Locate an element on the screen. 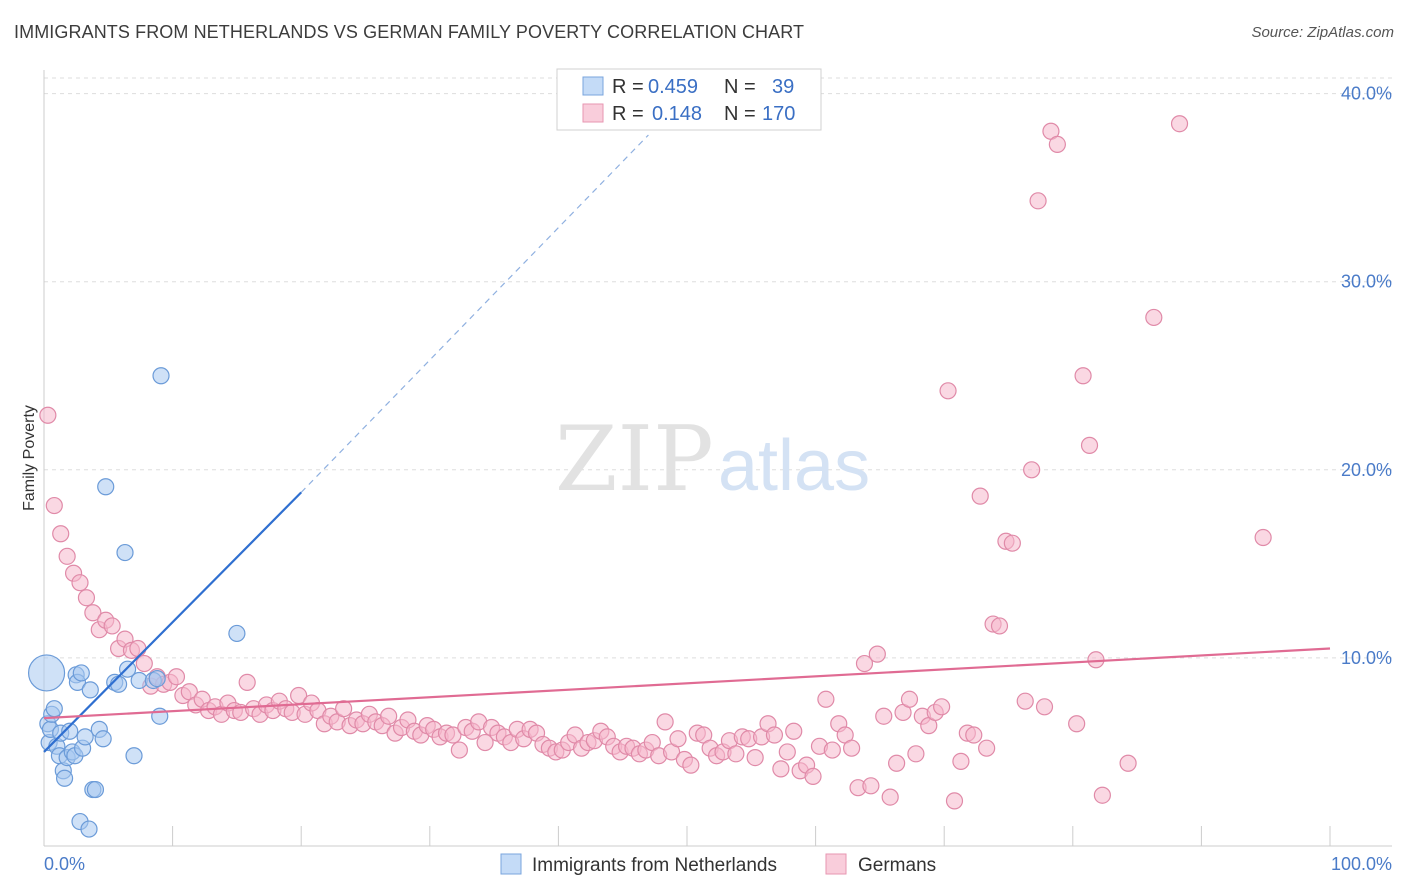 Image resolution: width=1406 pixels, height=892 pixels. legend-n-value-1: 39 is located at coordinates (783, 87).